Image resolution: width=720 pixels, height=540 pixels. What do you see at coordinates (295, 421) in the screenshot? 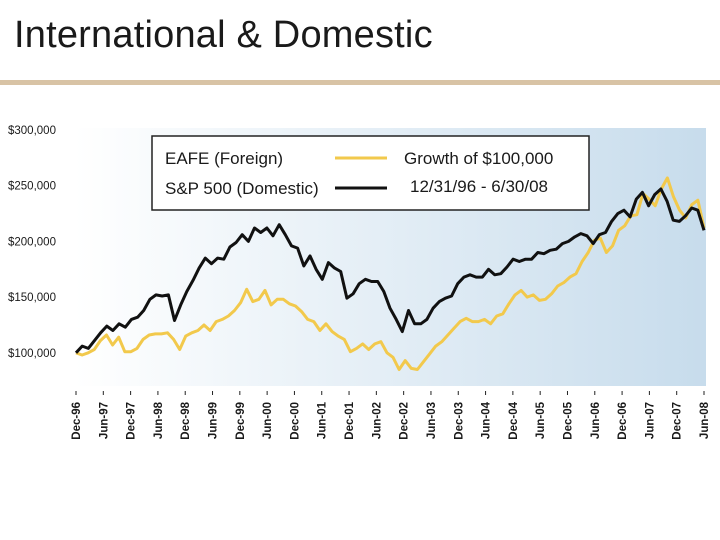
I see `x-tick-label: Dec-00` at bounding box center [295, 421].